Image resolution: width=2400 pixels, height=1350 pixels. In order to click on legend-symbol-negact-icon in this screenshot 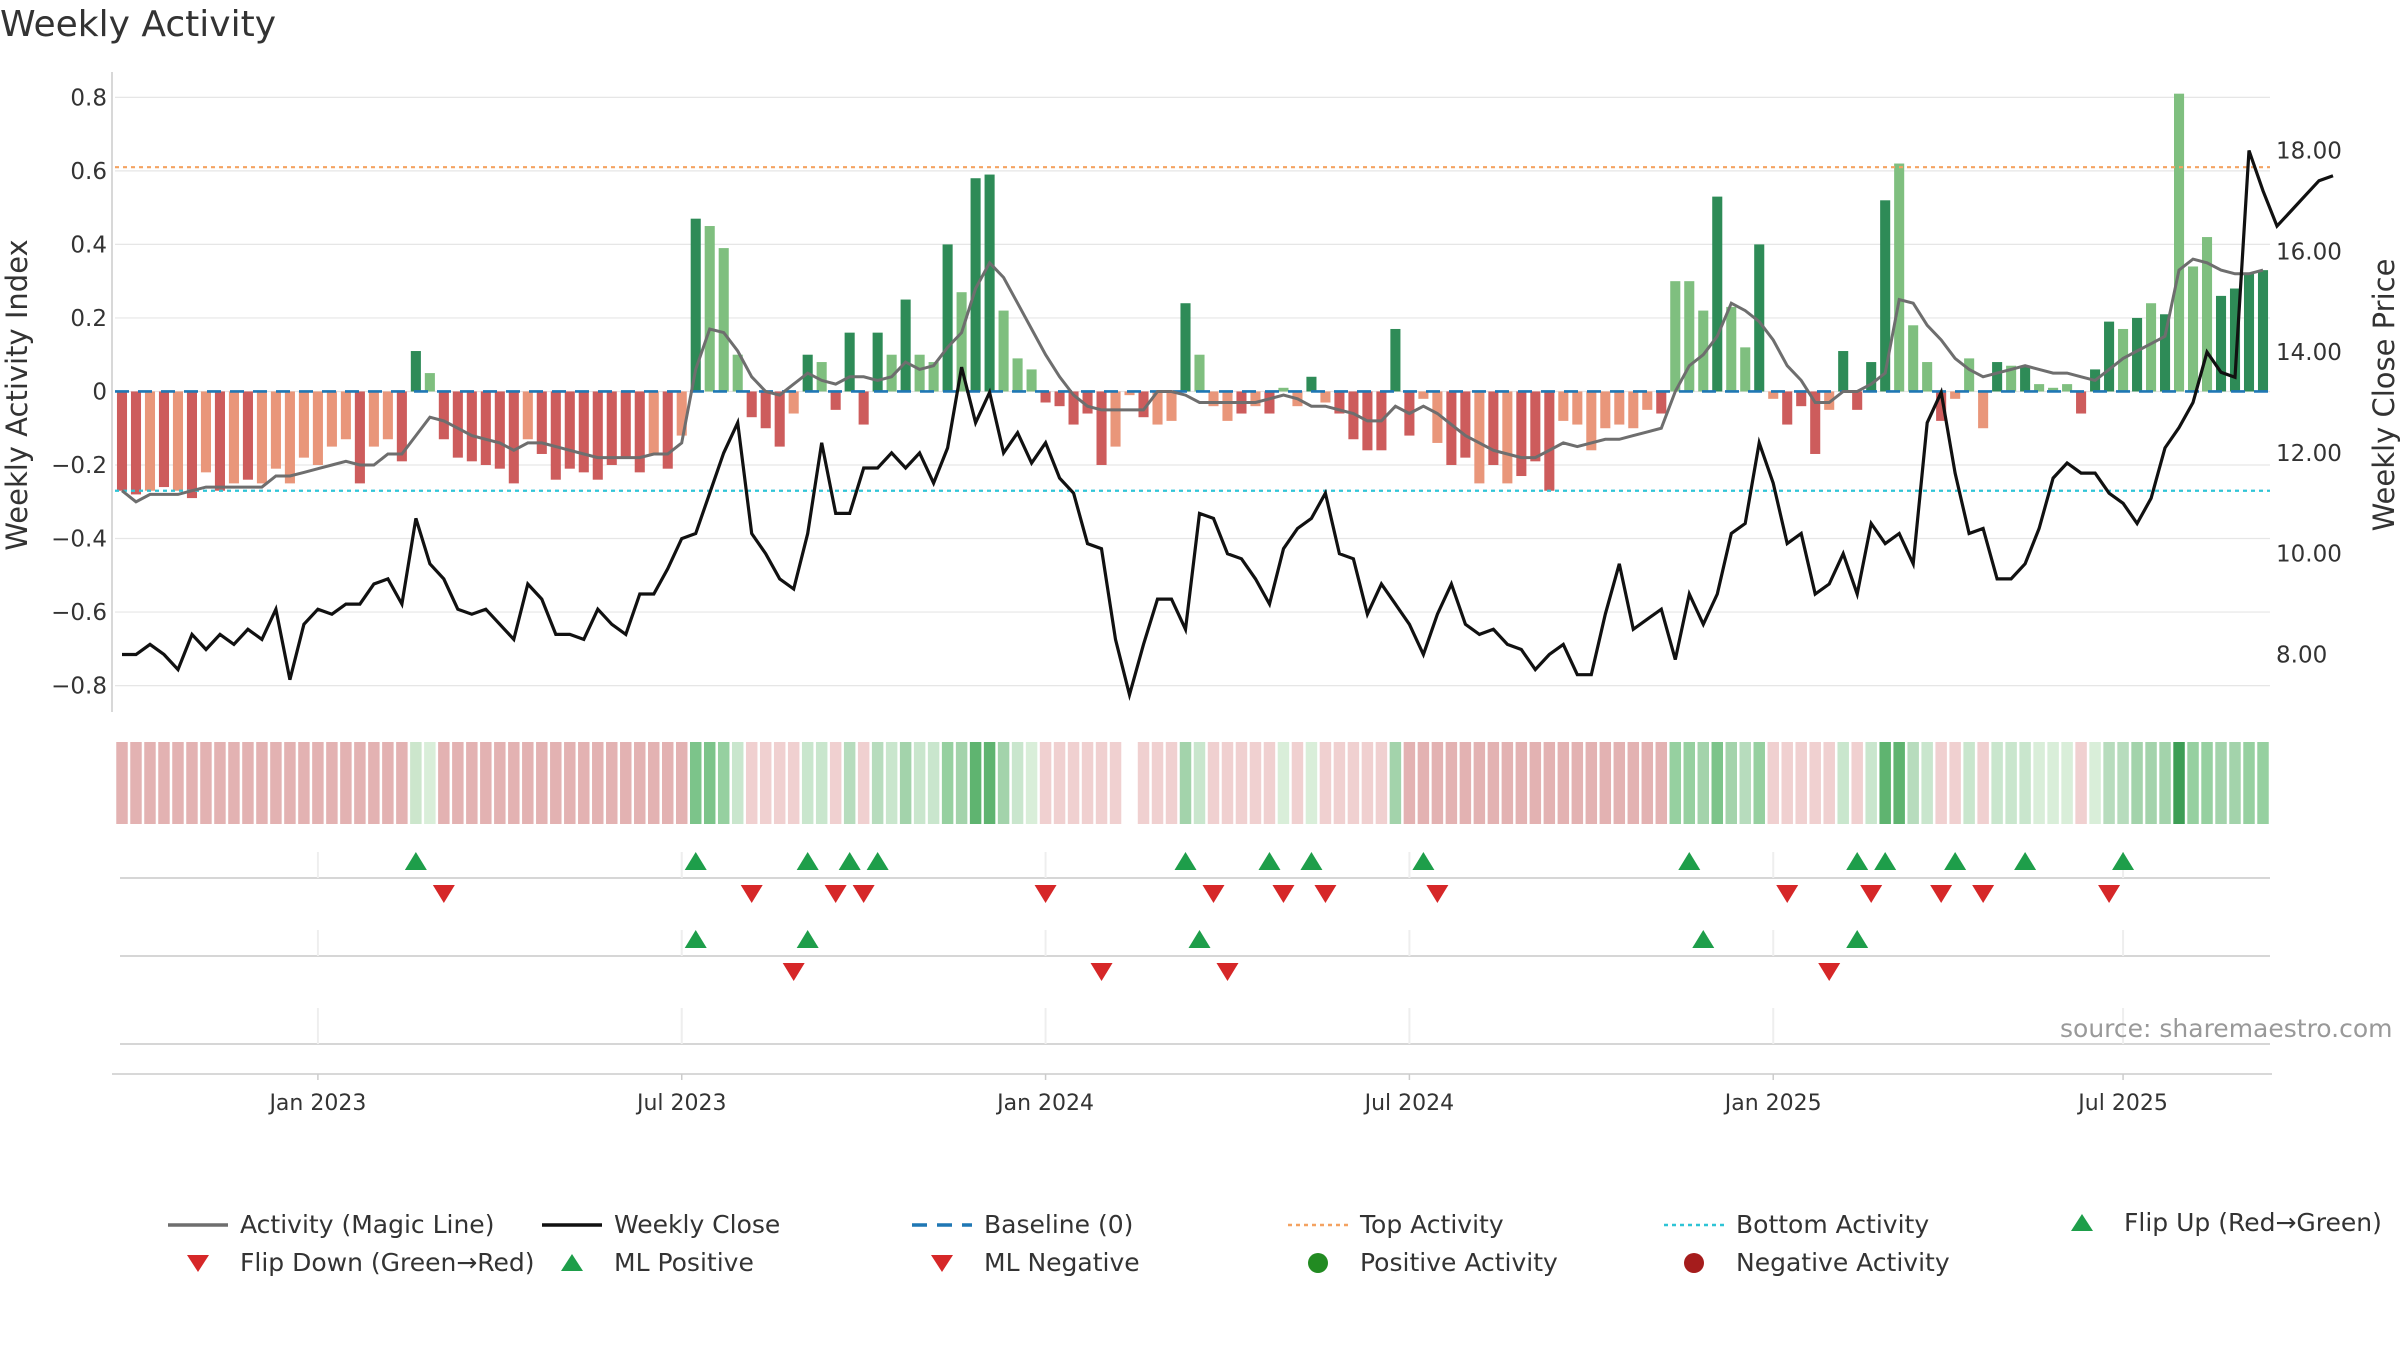, I will do `click(1694, 1262)`.